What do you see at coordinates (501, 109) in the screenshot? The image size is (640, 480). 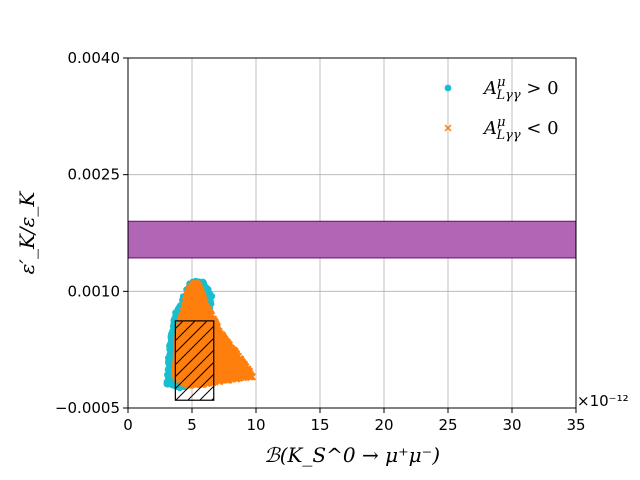 I see `legend: Aμ Lγγ > 0 Aμ Lγγ < 0` at bounding box center [501, 109].